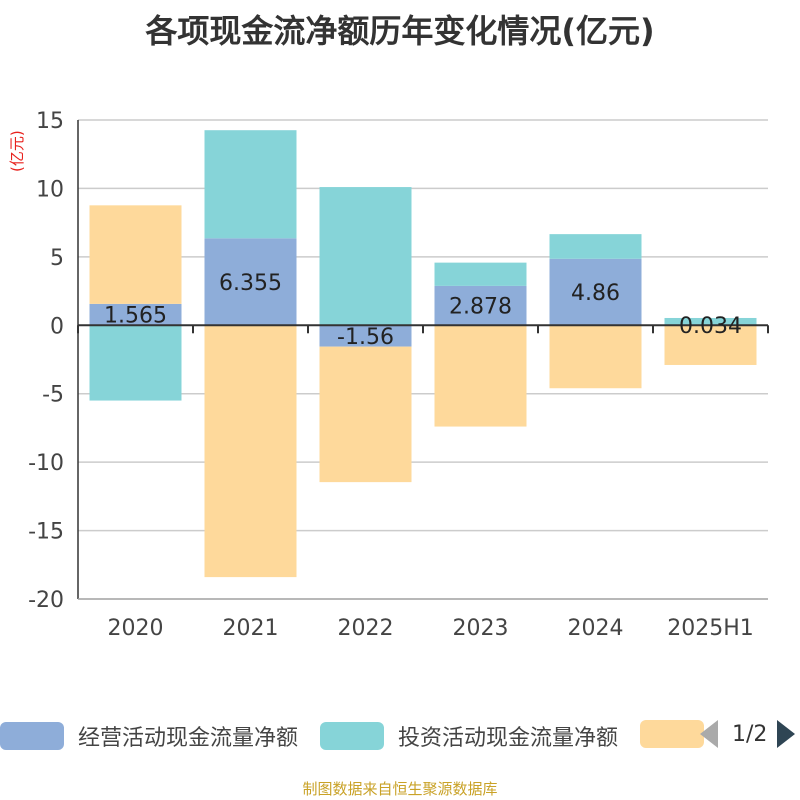 The image size is (800, 800). I want to click on x-tick-label: 2025H1, so click(710, 628).